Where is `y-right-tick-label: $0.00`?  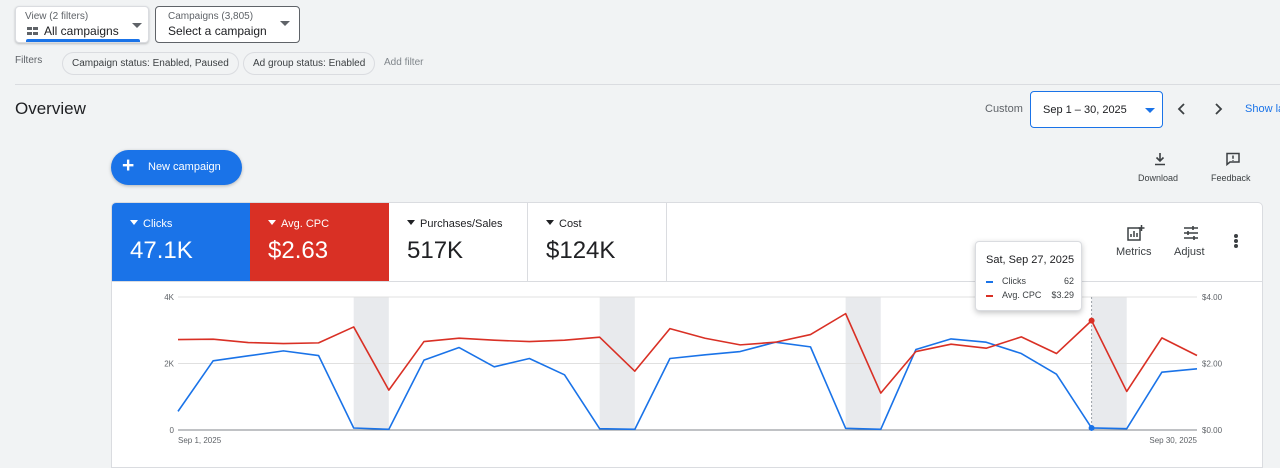 y-right-tick-label: $0.00 is located at coordinates (1212, 430).